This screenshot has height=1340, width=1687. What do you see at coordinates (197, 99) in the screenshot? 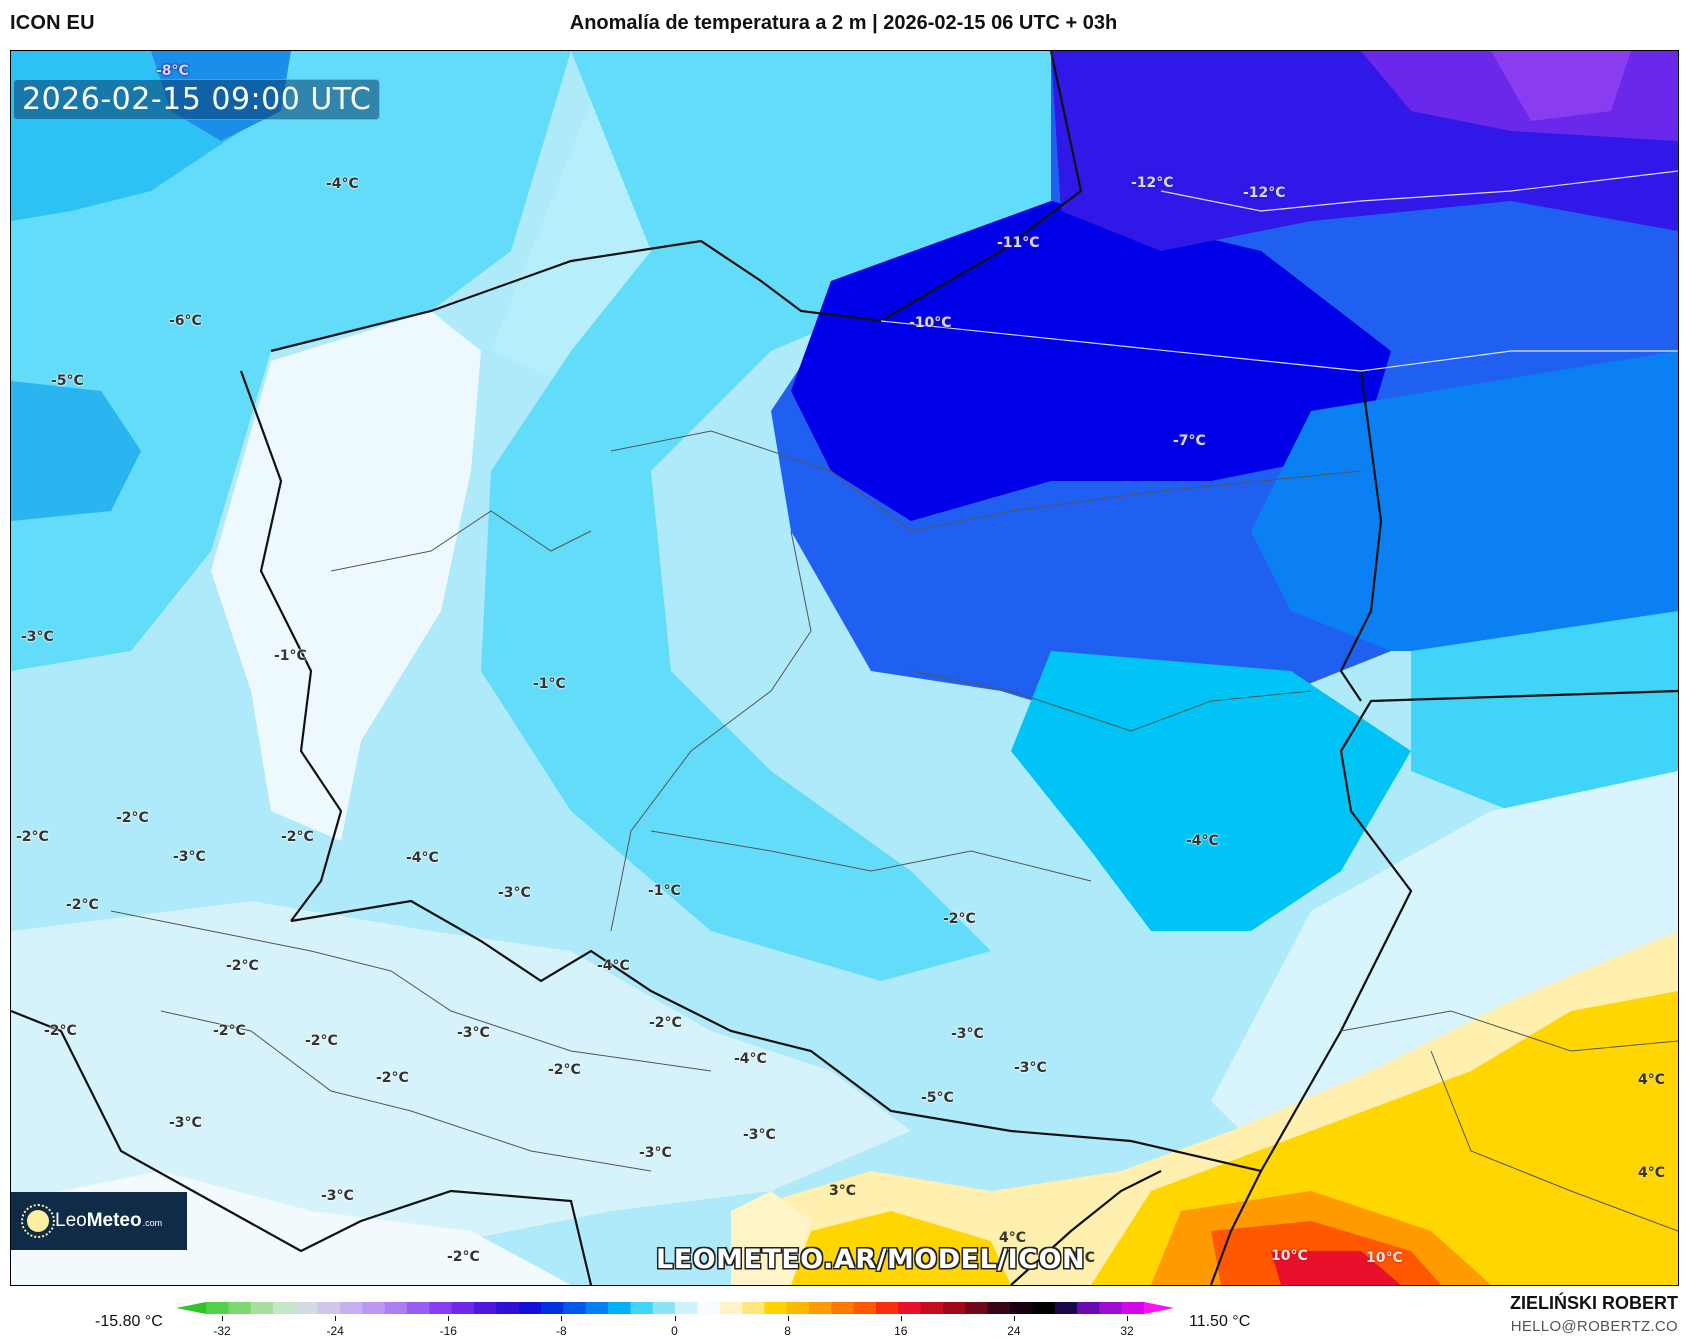
I see `valid-time-badge: 2026-02-15 09:00 UTC` at bounding box center [197, 99].